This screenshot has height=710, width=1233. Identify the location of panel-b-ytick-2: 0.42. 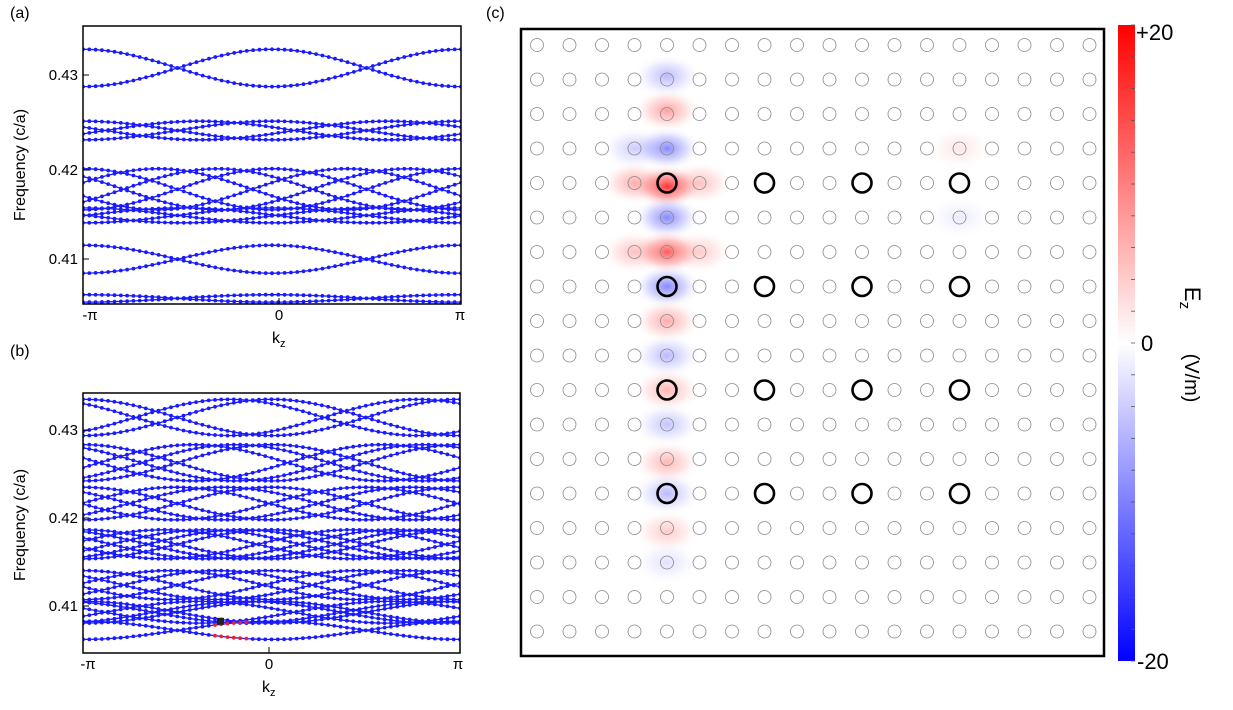
(63, 518).